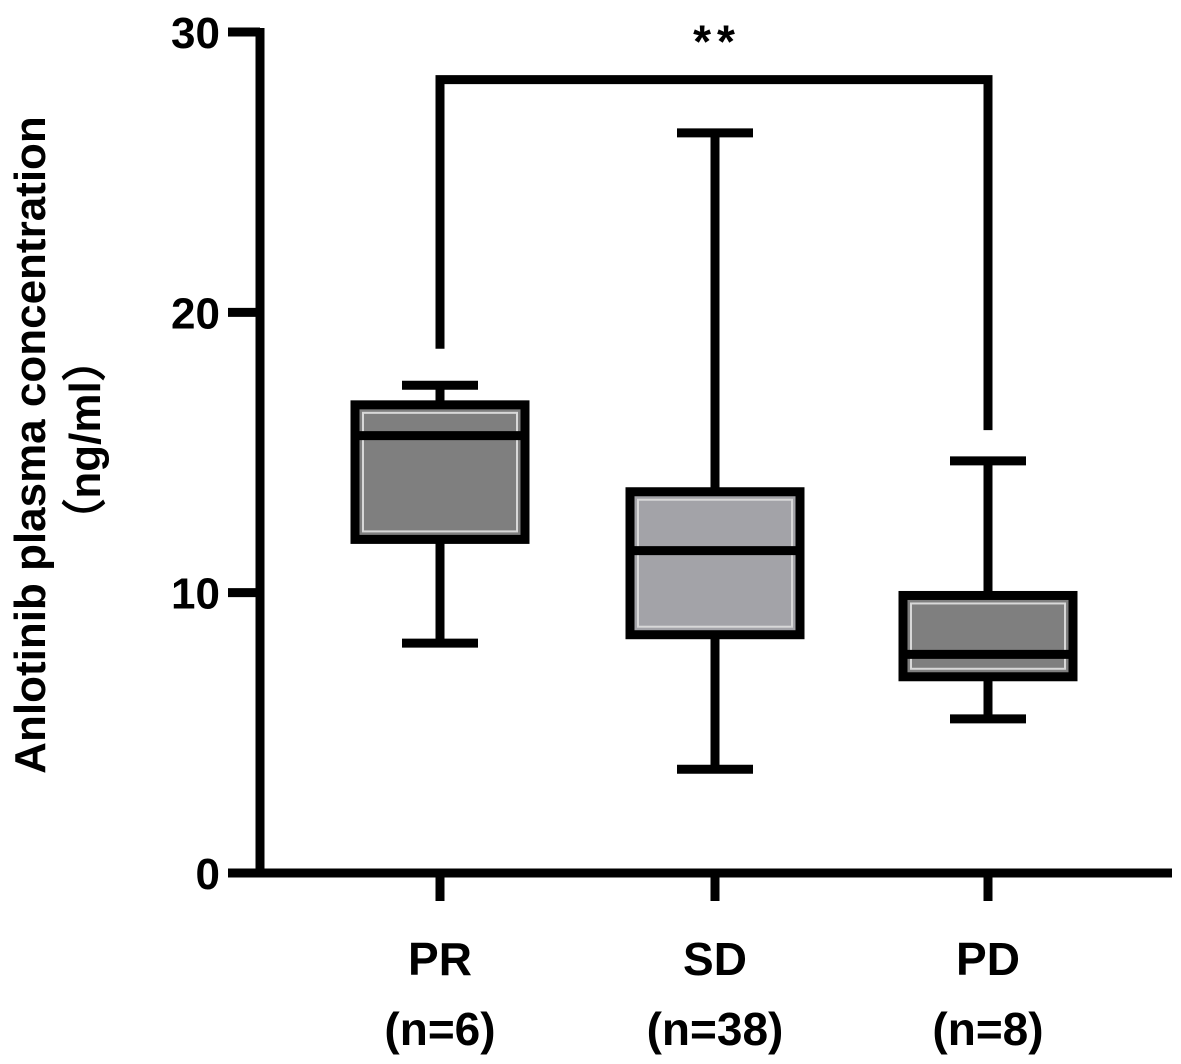  I want to click on x-tick-sample-size-pr: (n=6), so click(439, 1029).